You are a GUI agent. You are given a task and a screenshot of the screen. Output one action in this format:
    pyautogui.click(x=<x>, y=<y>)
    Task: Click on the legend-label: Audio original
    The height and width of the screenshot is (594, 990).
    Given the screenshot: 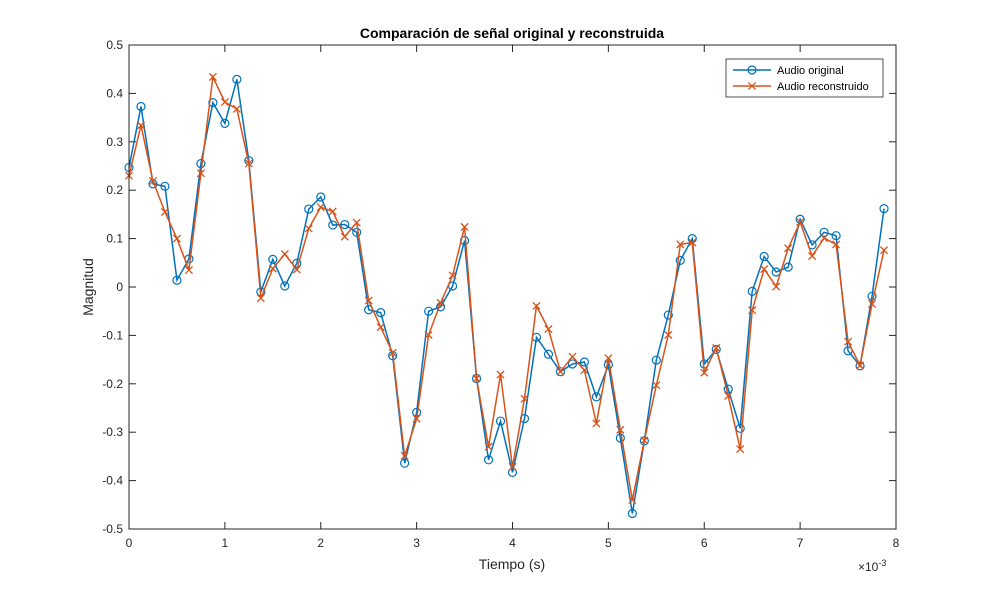 What is the action you would take?
    pyautogui.click(x=810, y=71)
    